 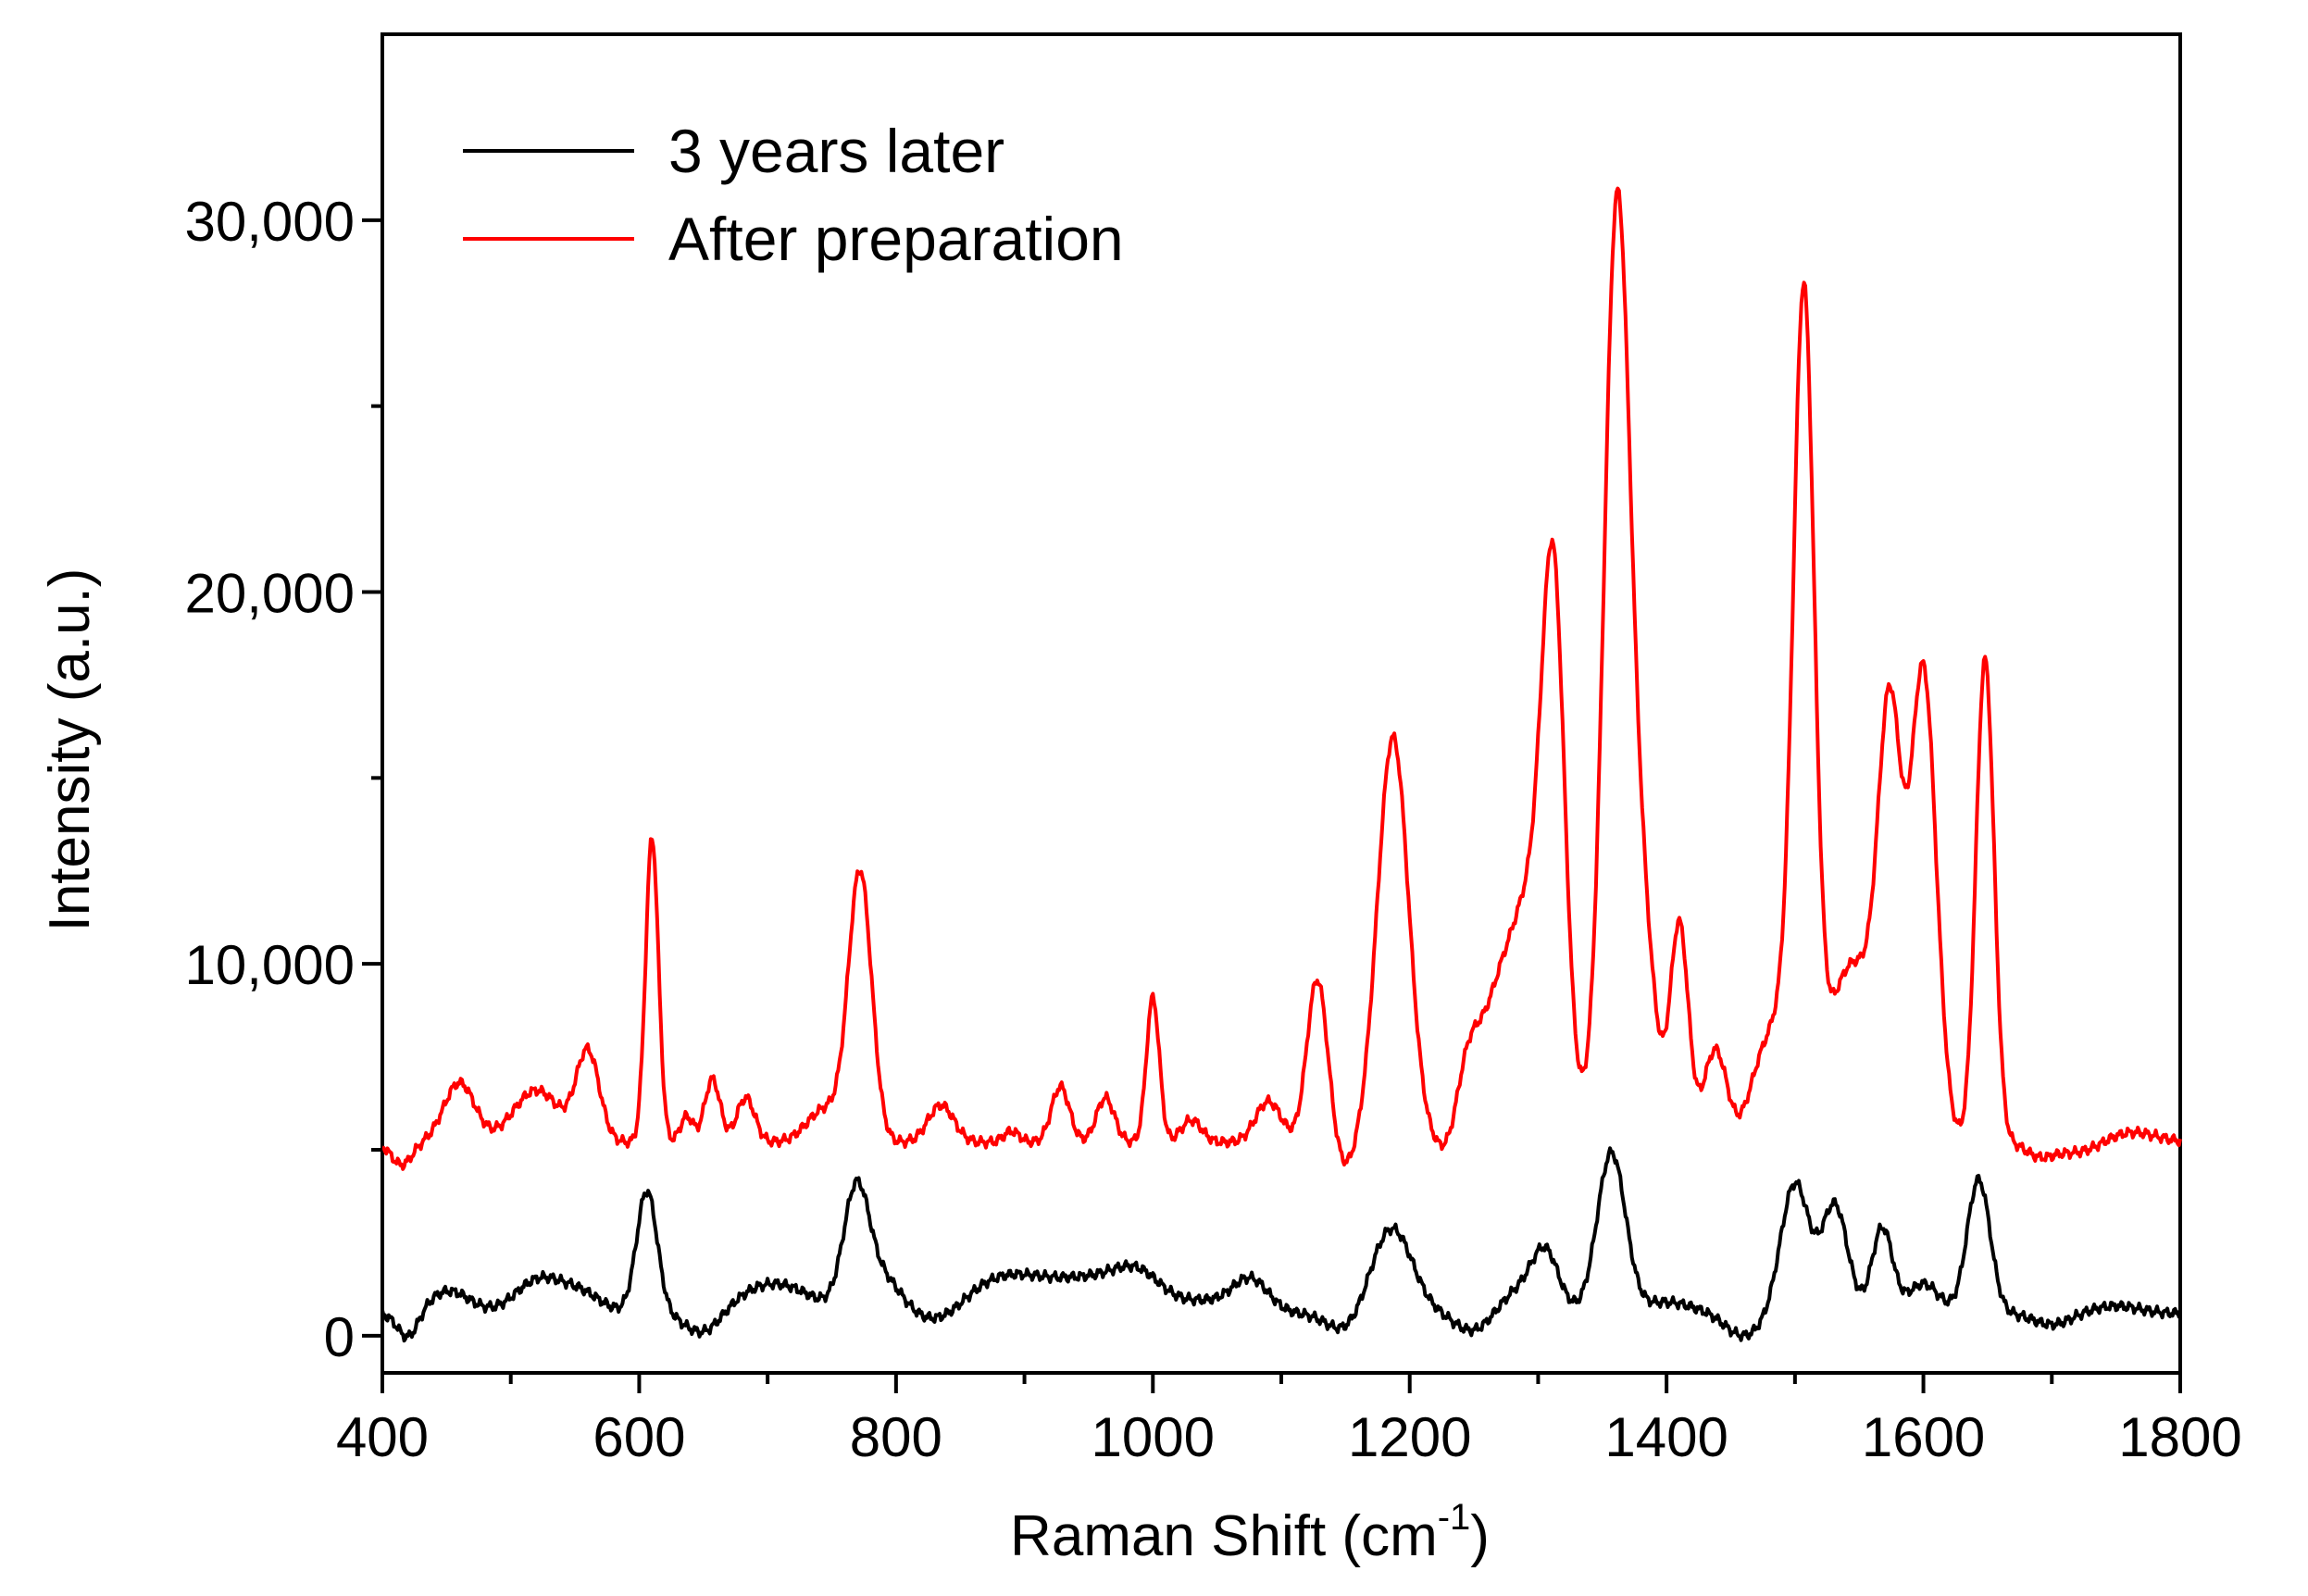 What do you see at coordinates (1281, 1244) in the screenshot?
I see `series-line-3-years-later` at bounding box center [1281, 1244].